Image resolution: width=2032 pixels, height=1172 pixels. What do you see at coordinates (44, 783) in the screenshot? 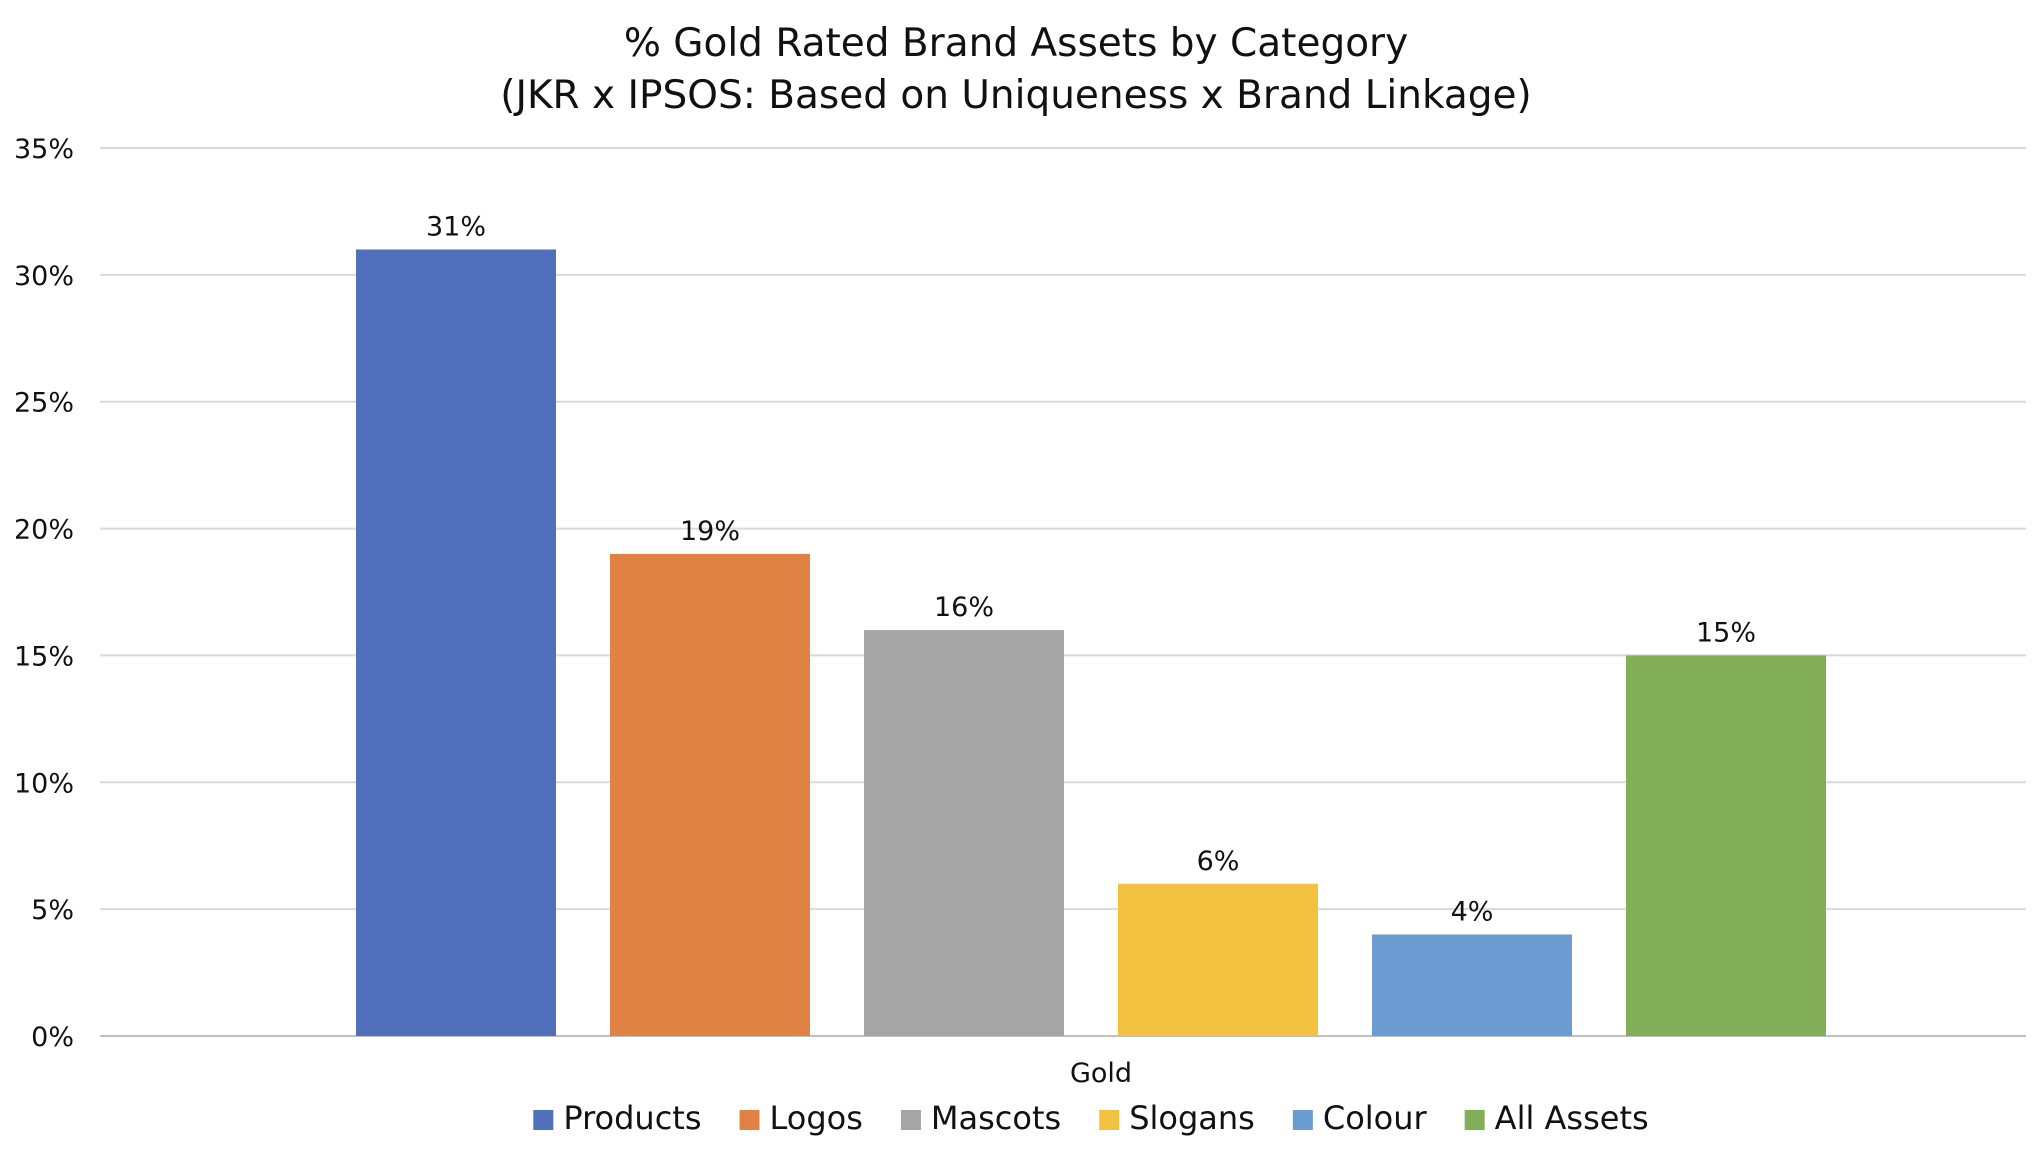
I see `y-tick-label: 10%` at bounding box center [44, 783].